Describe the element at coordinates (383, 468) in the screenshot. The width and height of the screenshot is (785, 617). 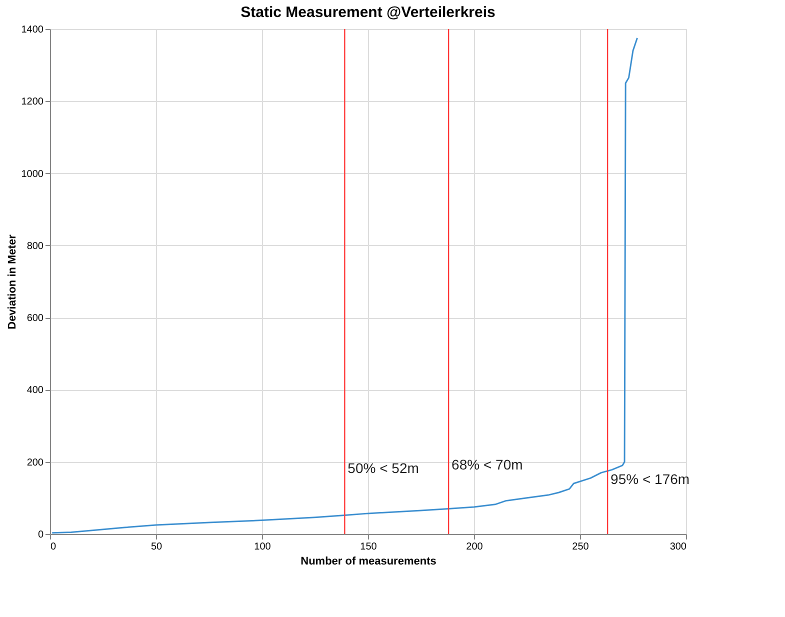
I see `annotation: 50% < 52m` at that location.